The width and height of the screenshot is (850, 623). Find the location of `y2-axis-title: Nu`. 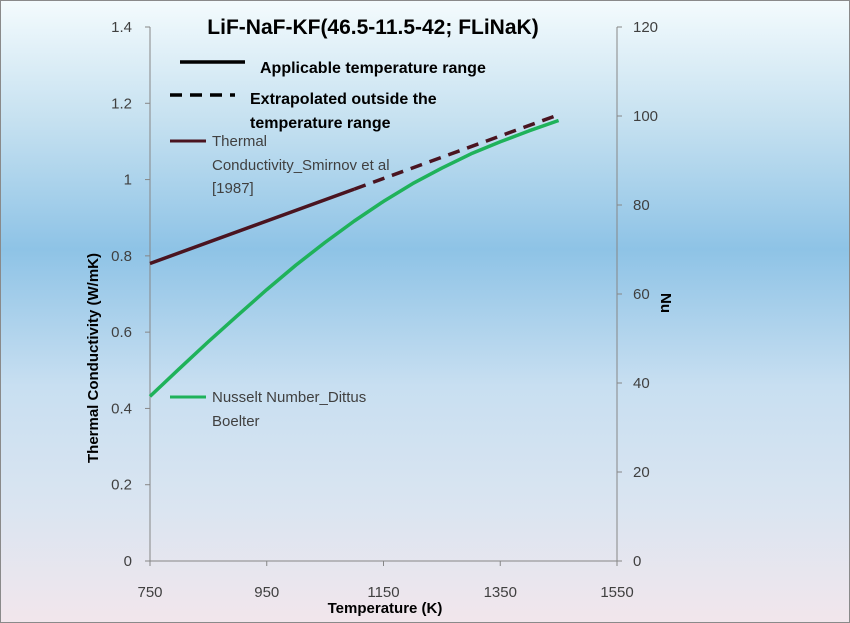

y2-axis-title: Nu is located at coordinates (665, 303).